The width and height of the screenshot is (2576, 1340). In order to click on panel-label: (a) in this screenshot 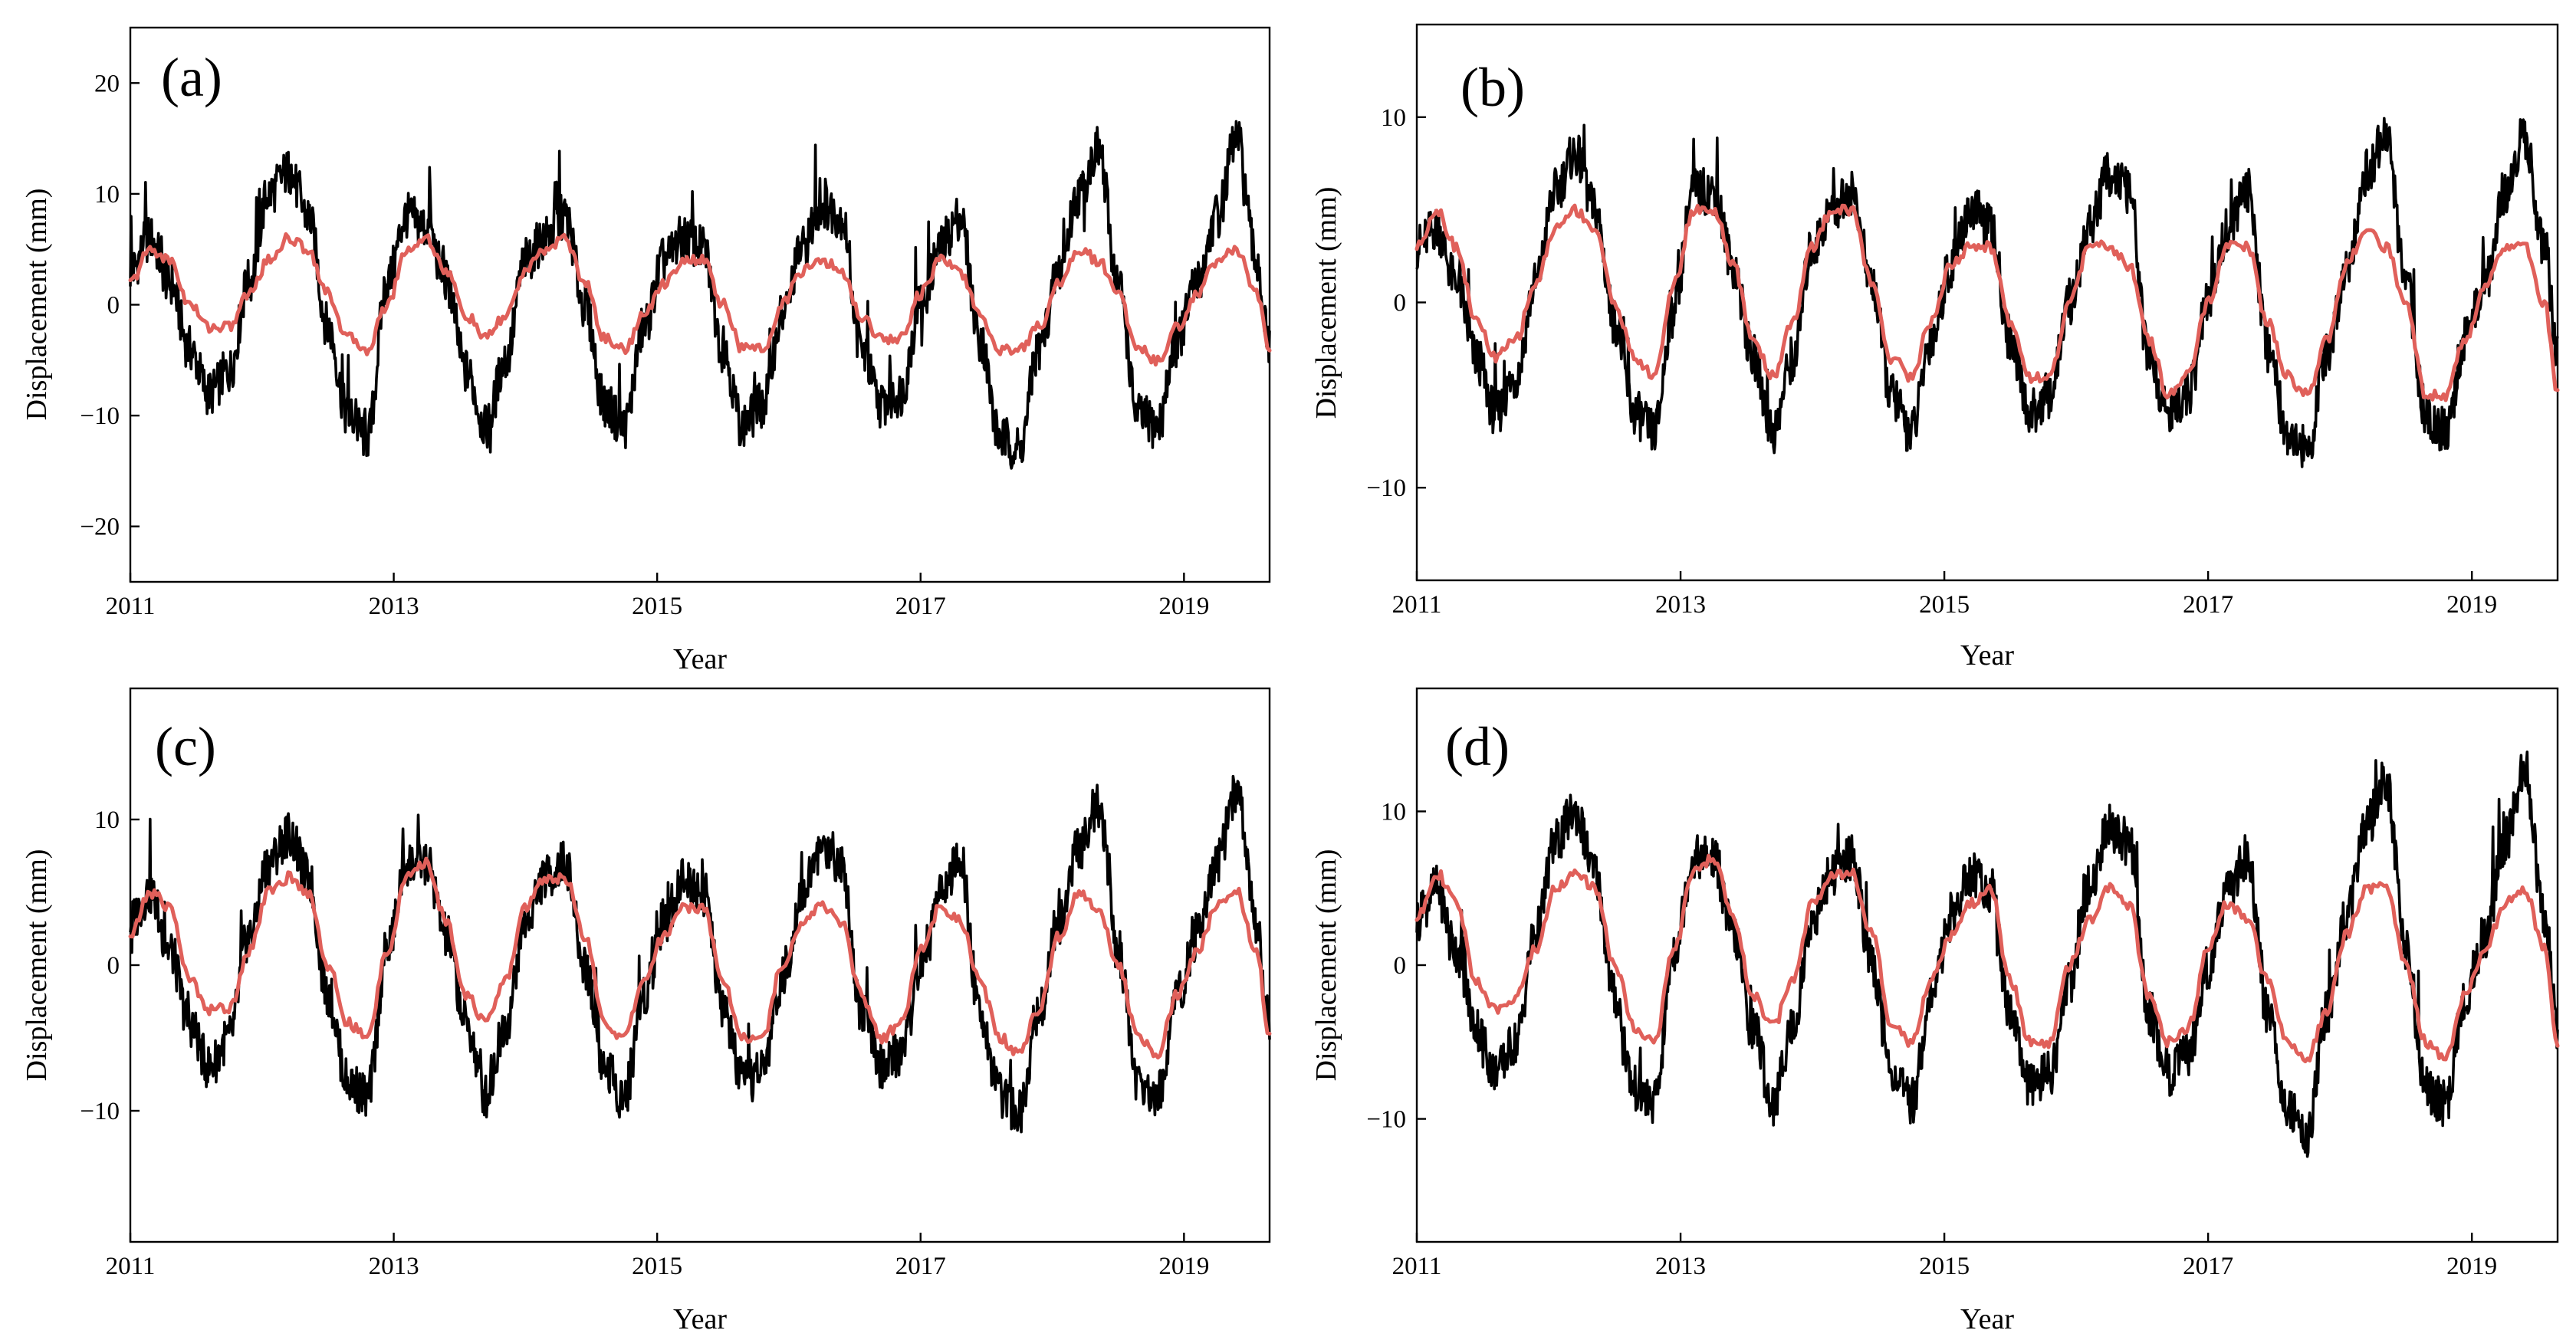, I will do `click(192, 77)`.